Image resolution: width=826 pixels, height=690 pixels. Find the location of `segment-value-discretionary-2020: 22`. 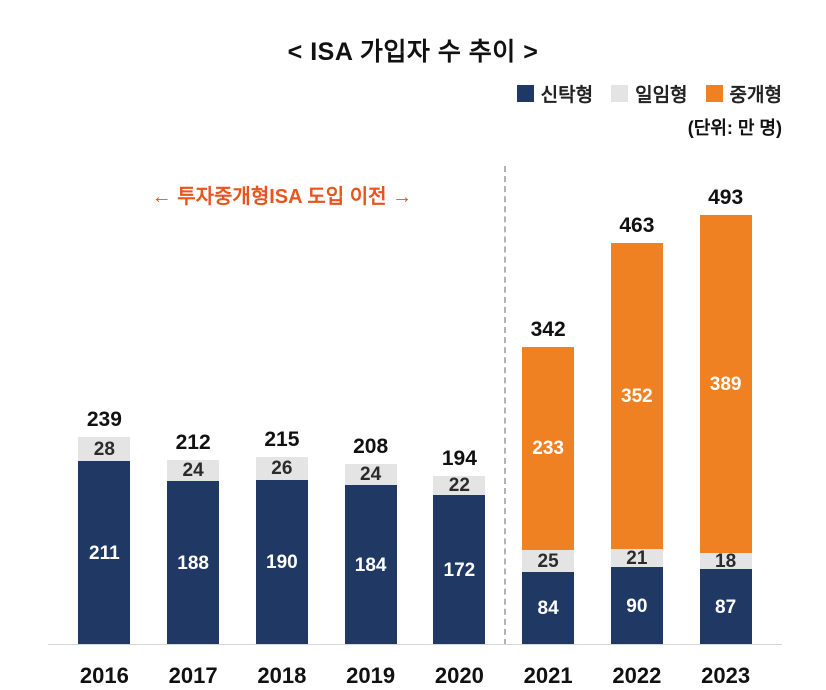

segment-value-discretionary-2020: 22 is located at coordinates (459, 485).